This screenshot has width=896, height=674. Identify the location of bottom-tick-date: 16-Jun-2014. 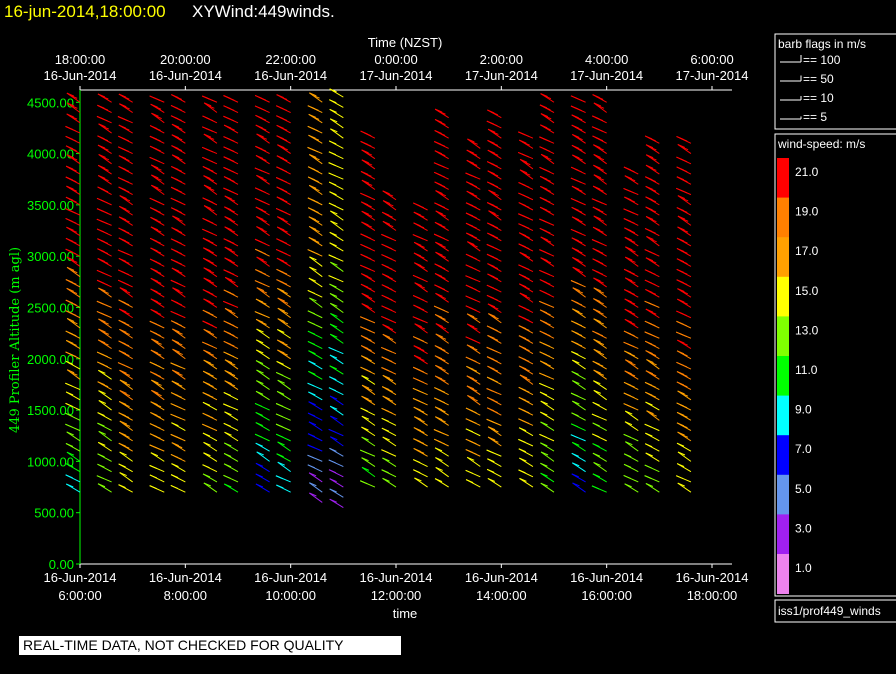
(606, 577).